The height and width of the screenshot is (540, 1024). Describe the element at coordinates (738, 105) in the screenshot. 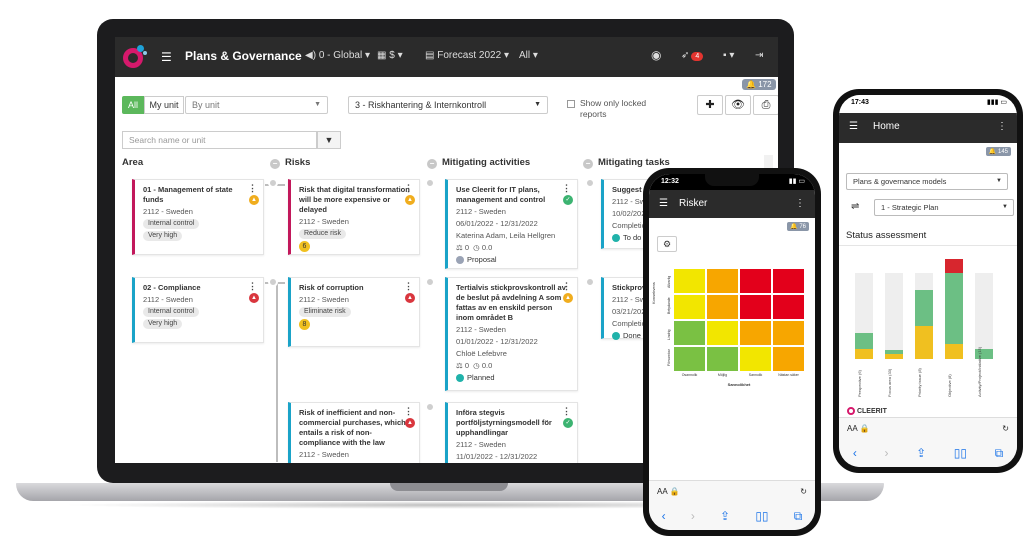

I see `view-button: 👁` at that location.